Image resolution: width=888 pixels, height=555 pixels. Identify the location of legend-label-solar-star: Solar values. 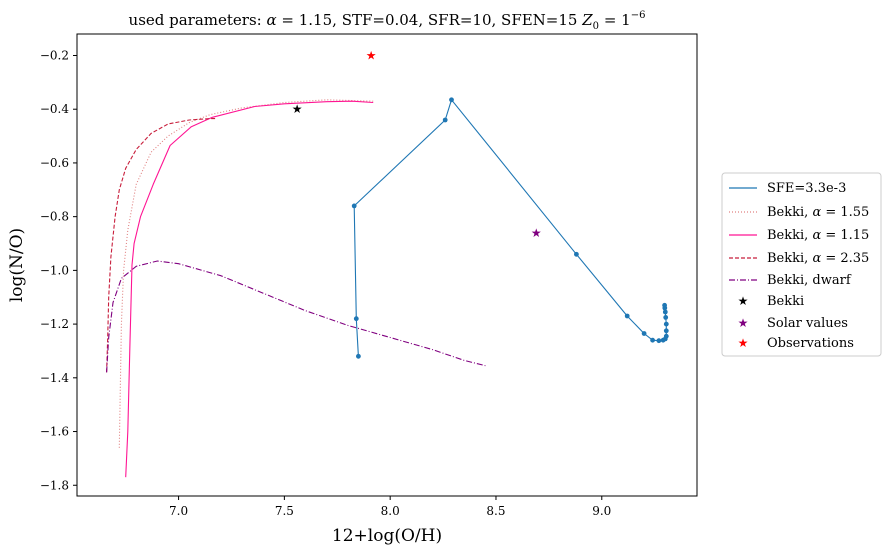
(807, 323).